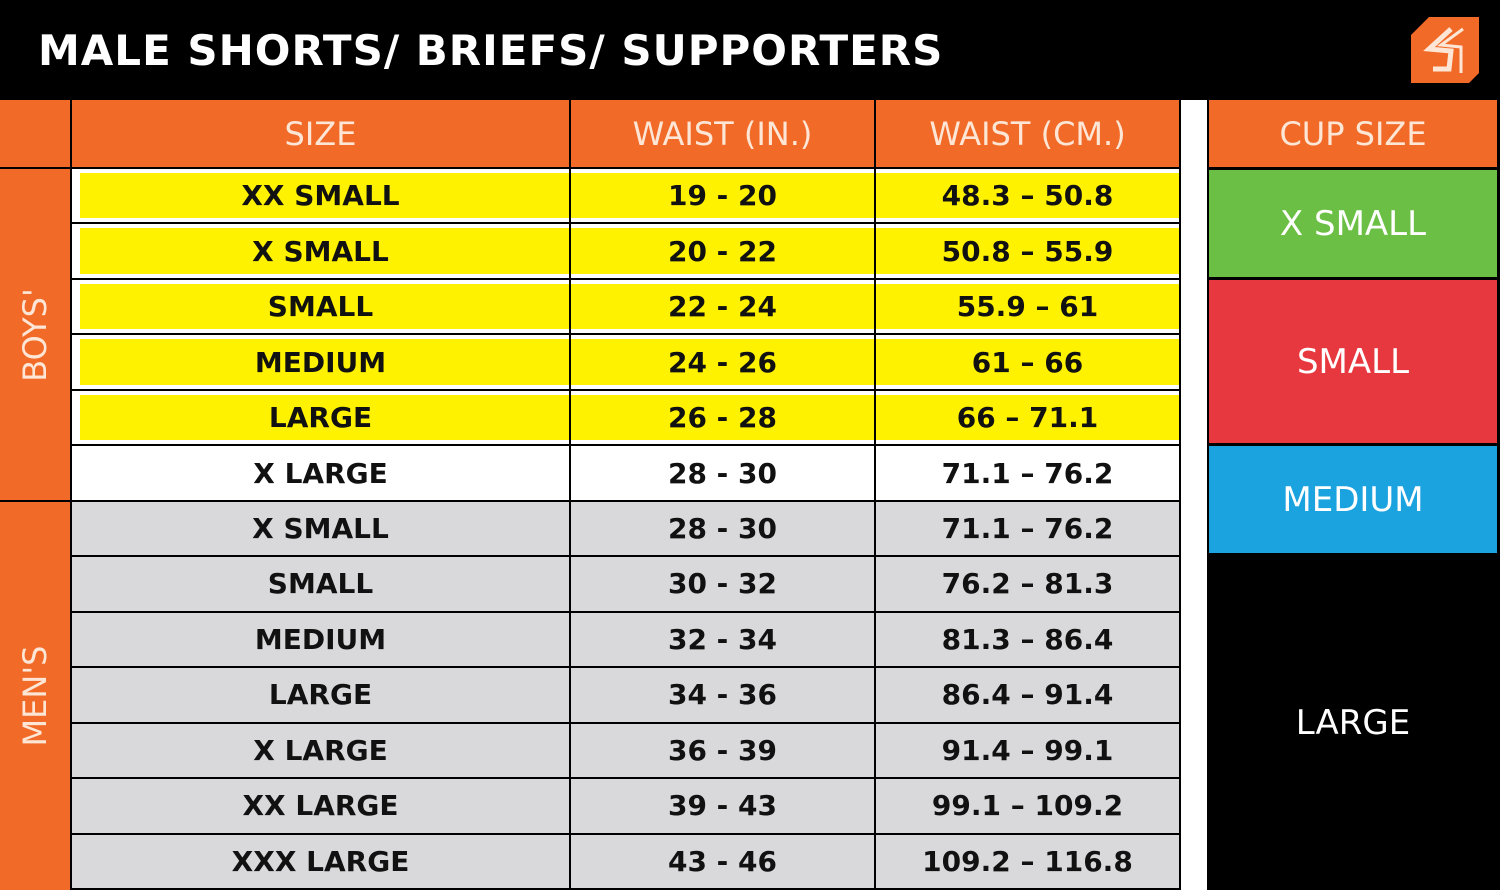 Image resolution: width=1500 pixels, height=890 pixels. I want to click on table-cell-in: 22 - 24, so click(722, 306).